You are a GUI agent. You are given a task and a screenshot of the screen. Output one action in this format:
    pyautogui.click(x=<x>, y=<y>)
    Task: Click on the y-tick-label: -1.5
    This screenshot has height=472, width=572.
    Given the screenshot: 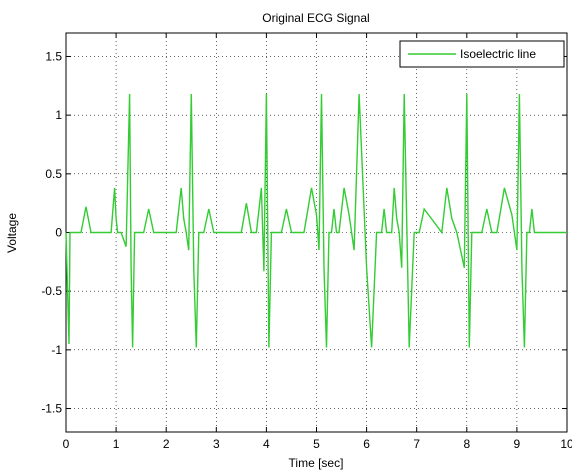 What is the action you would take?
    pyautogui.click(x=51, y=409)
    